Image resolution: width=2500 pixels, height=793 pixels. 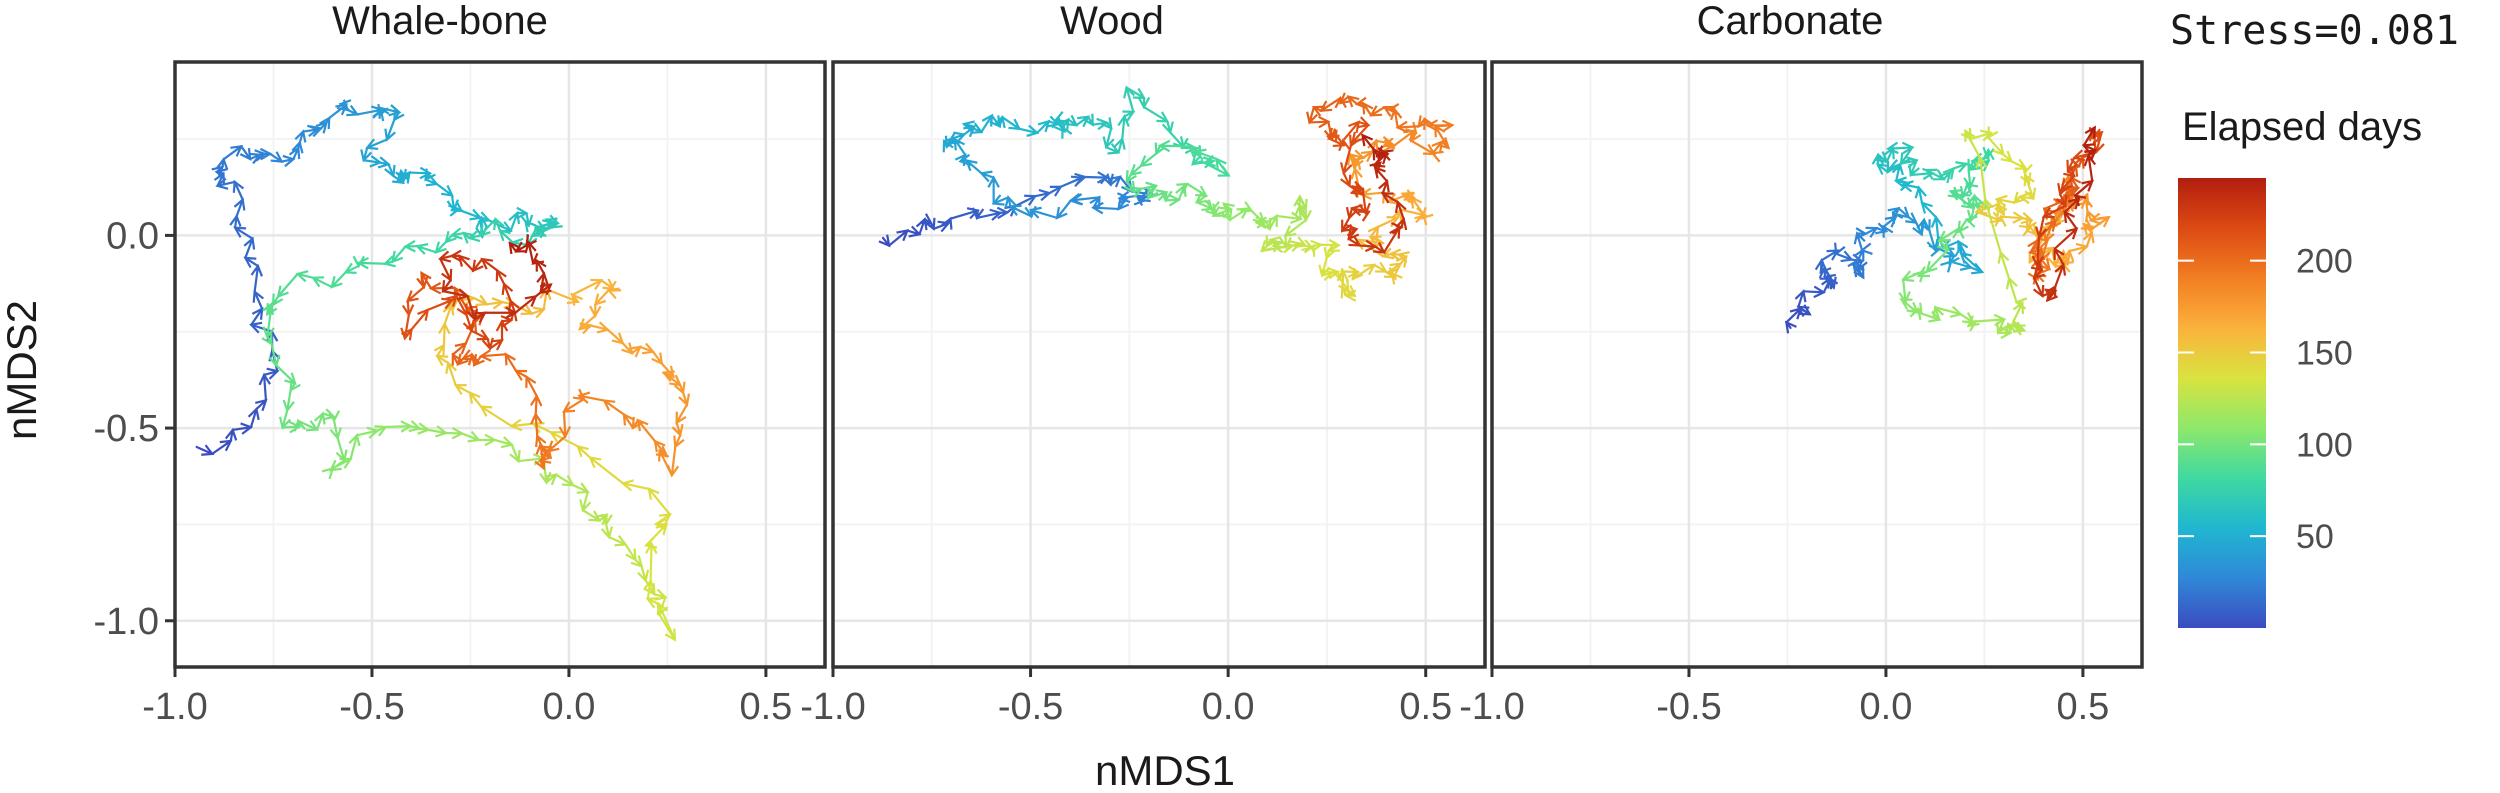 What do you see at coordinates (2314, 31) in the screenshot?
I see `stress-label: Stress=0.081` at bounding box center [2314, 31].